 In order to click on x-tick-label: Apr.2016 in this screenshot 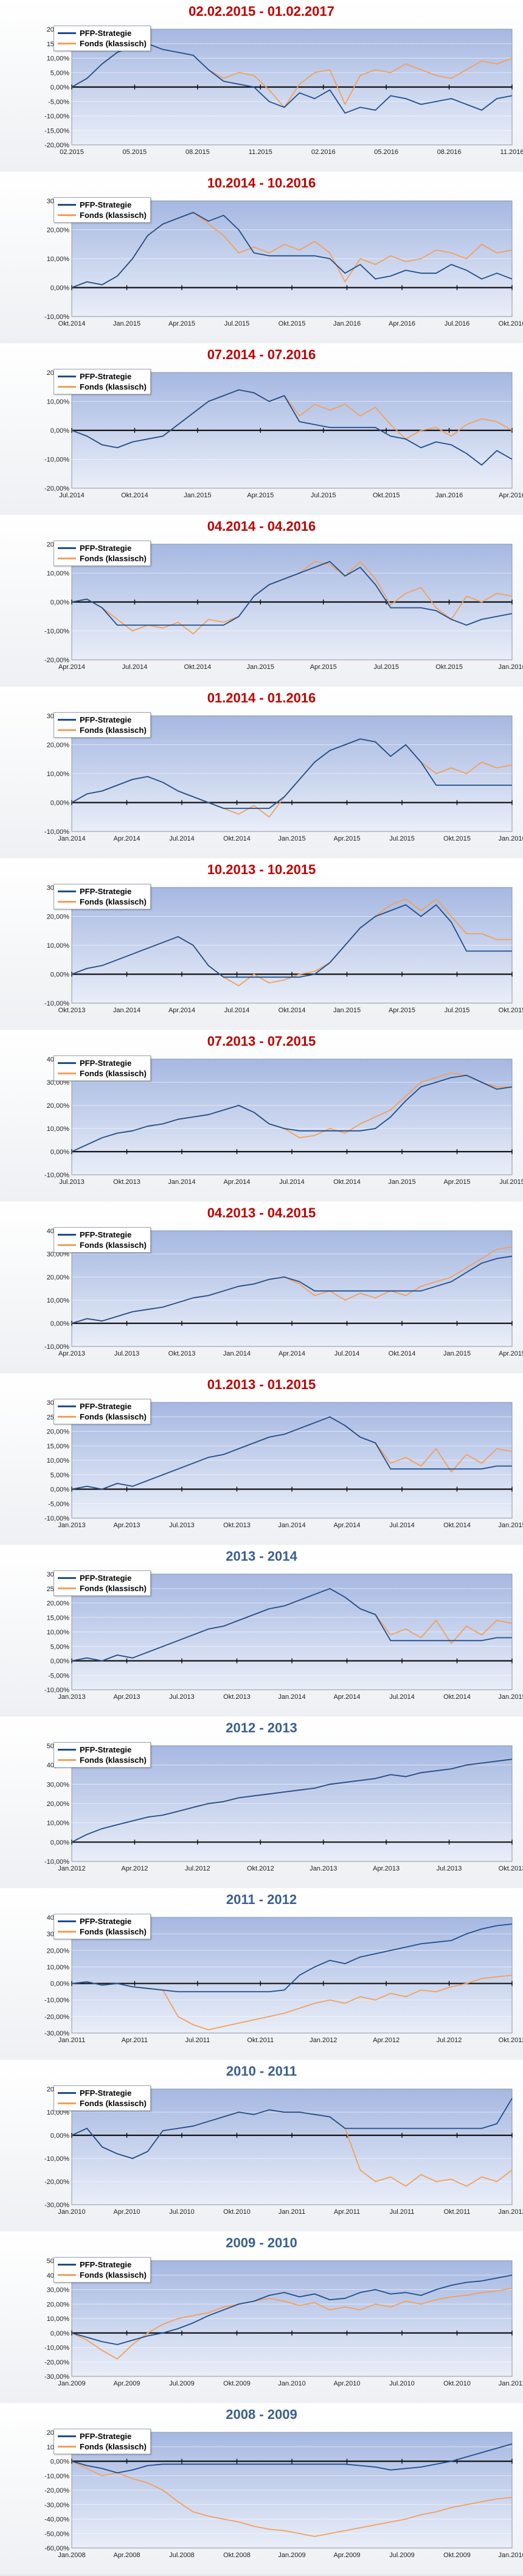, I will do `click(511, 495)`.